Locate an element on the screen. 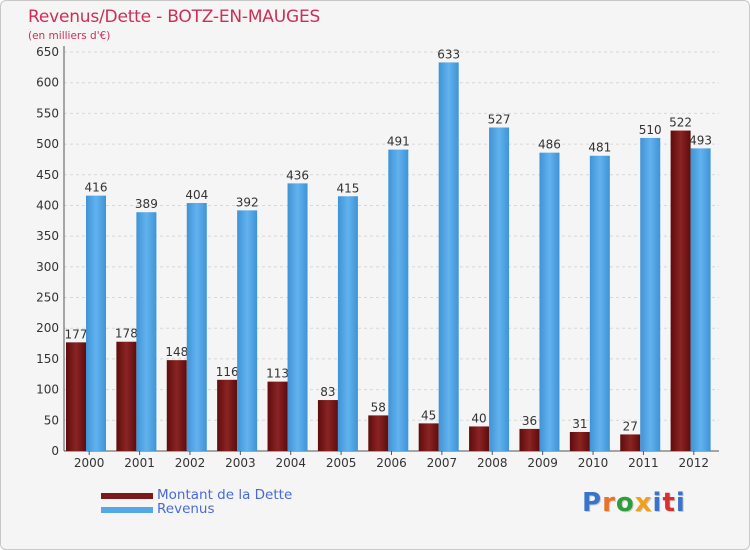  data-label-dette: 113 is located at coordinates (277, 374).